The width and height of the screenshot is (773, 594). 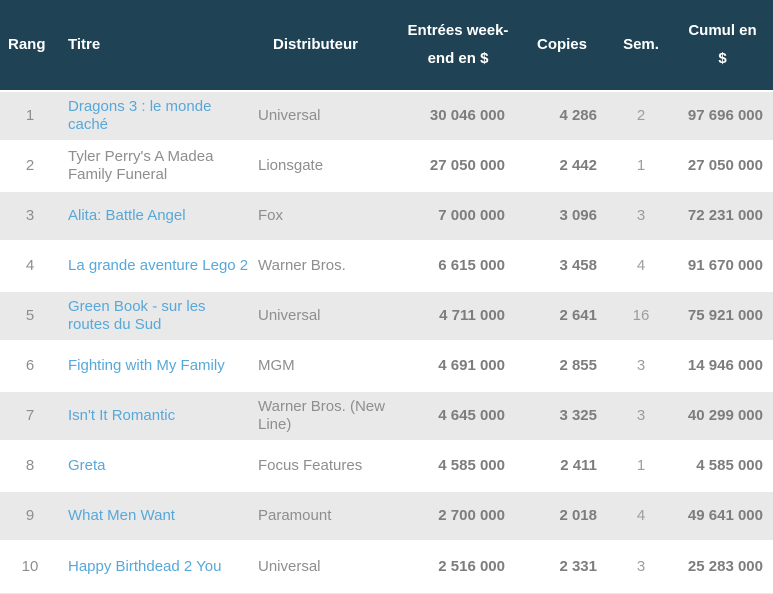 I want to click on header-distributor: Distributeur, so click(x=326, y=45).